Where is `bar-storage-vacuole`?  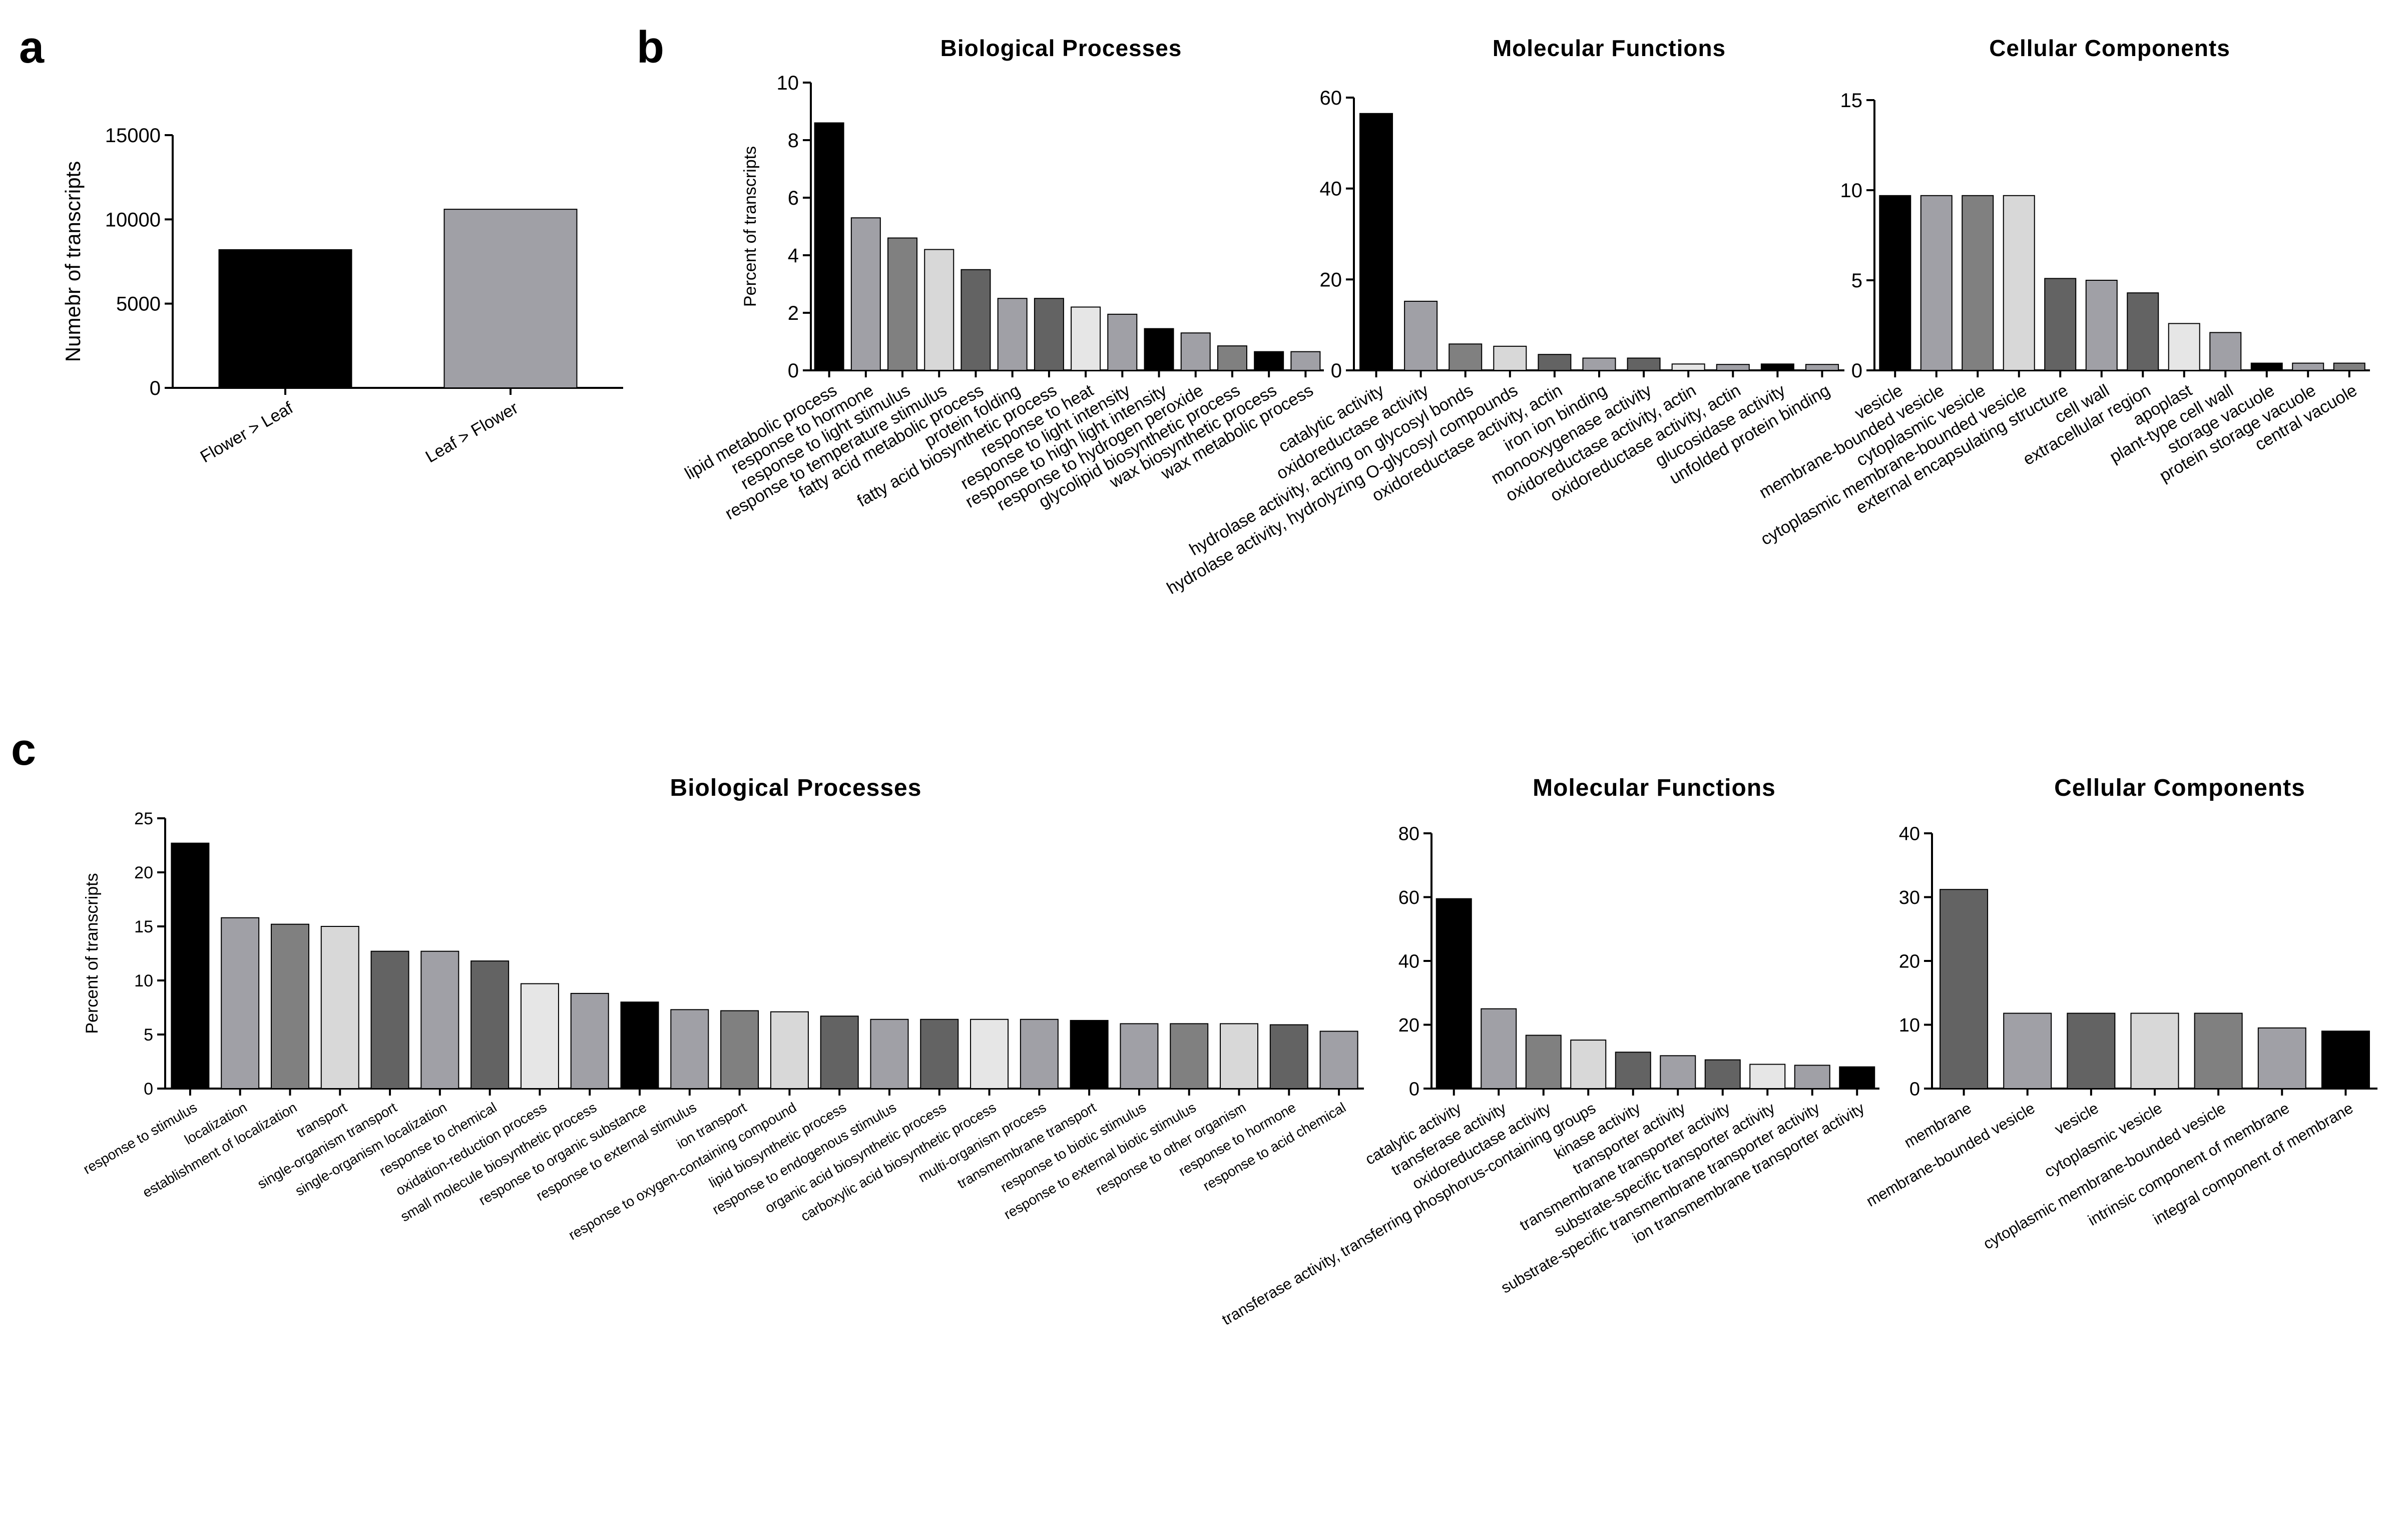 bar-storage-vacuole is located at coordinates (2266, 367).